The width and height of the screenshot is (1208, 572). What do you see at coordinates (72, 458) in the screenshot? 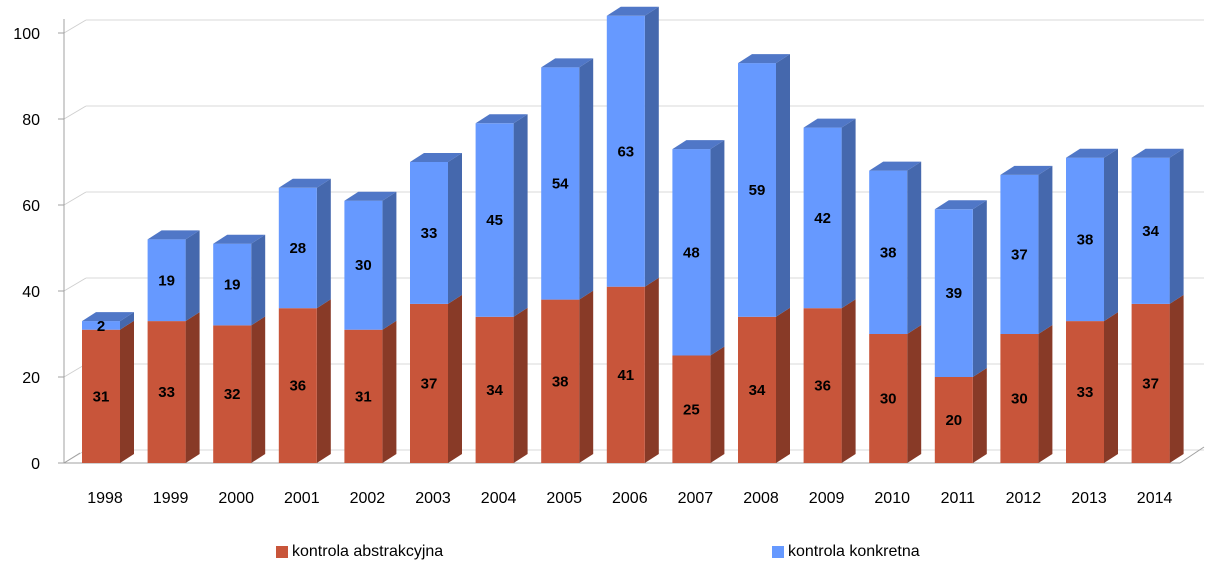
I see `floor-edge-left` at bounding box center [72, 458].